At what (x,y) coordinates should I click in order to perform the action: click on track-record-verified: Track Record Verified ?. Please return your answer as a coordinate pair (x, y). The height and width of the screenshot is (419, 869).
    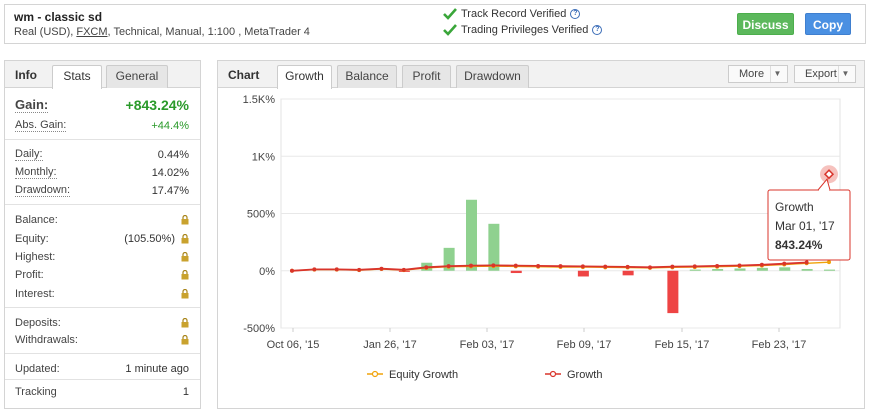
    Looking at the image, I should click on (512, 14).